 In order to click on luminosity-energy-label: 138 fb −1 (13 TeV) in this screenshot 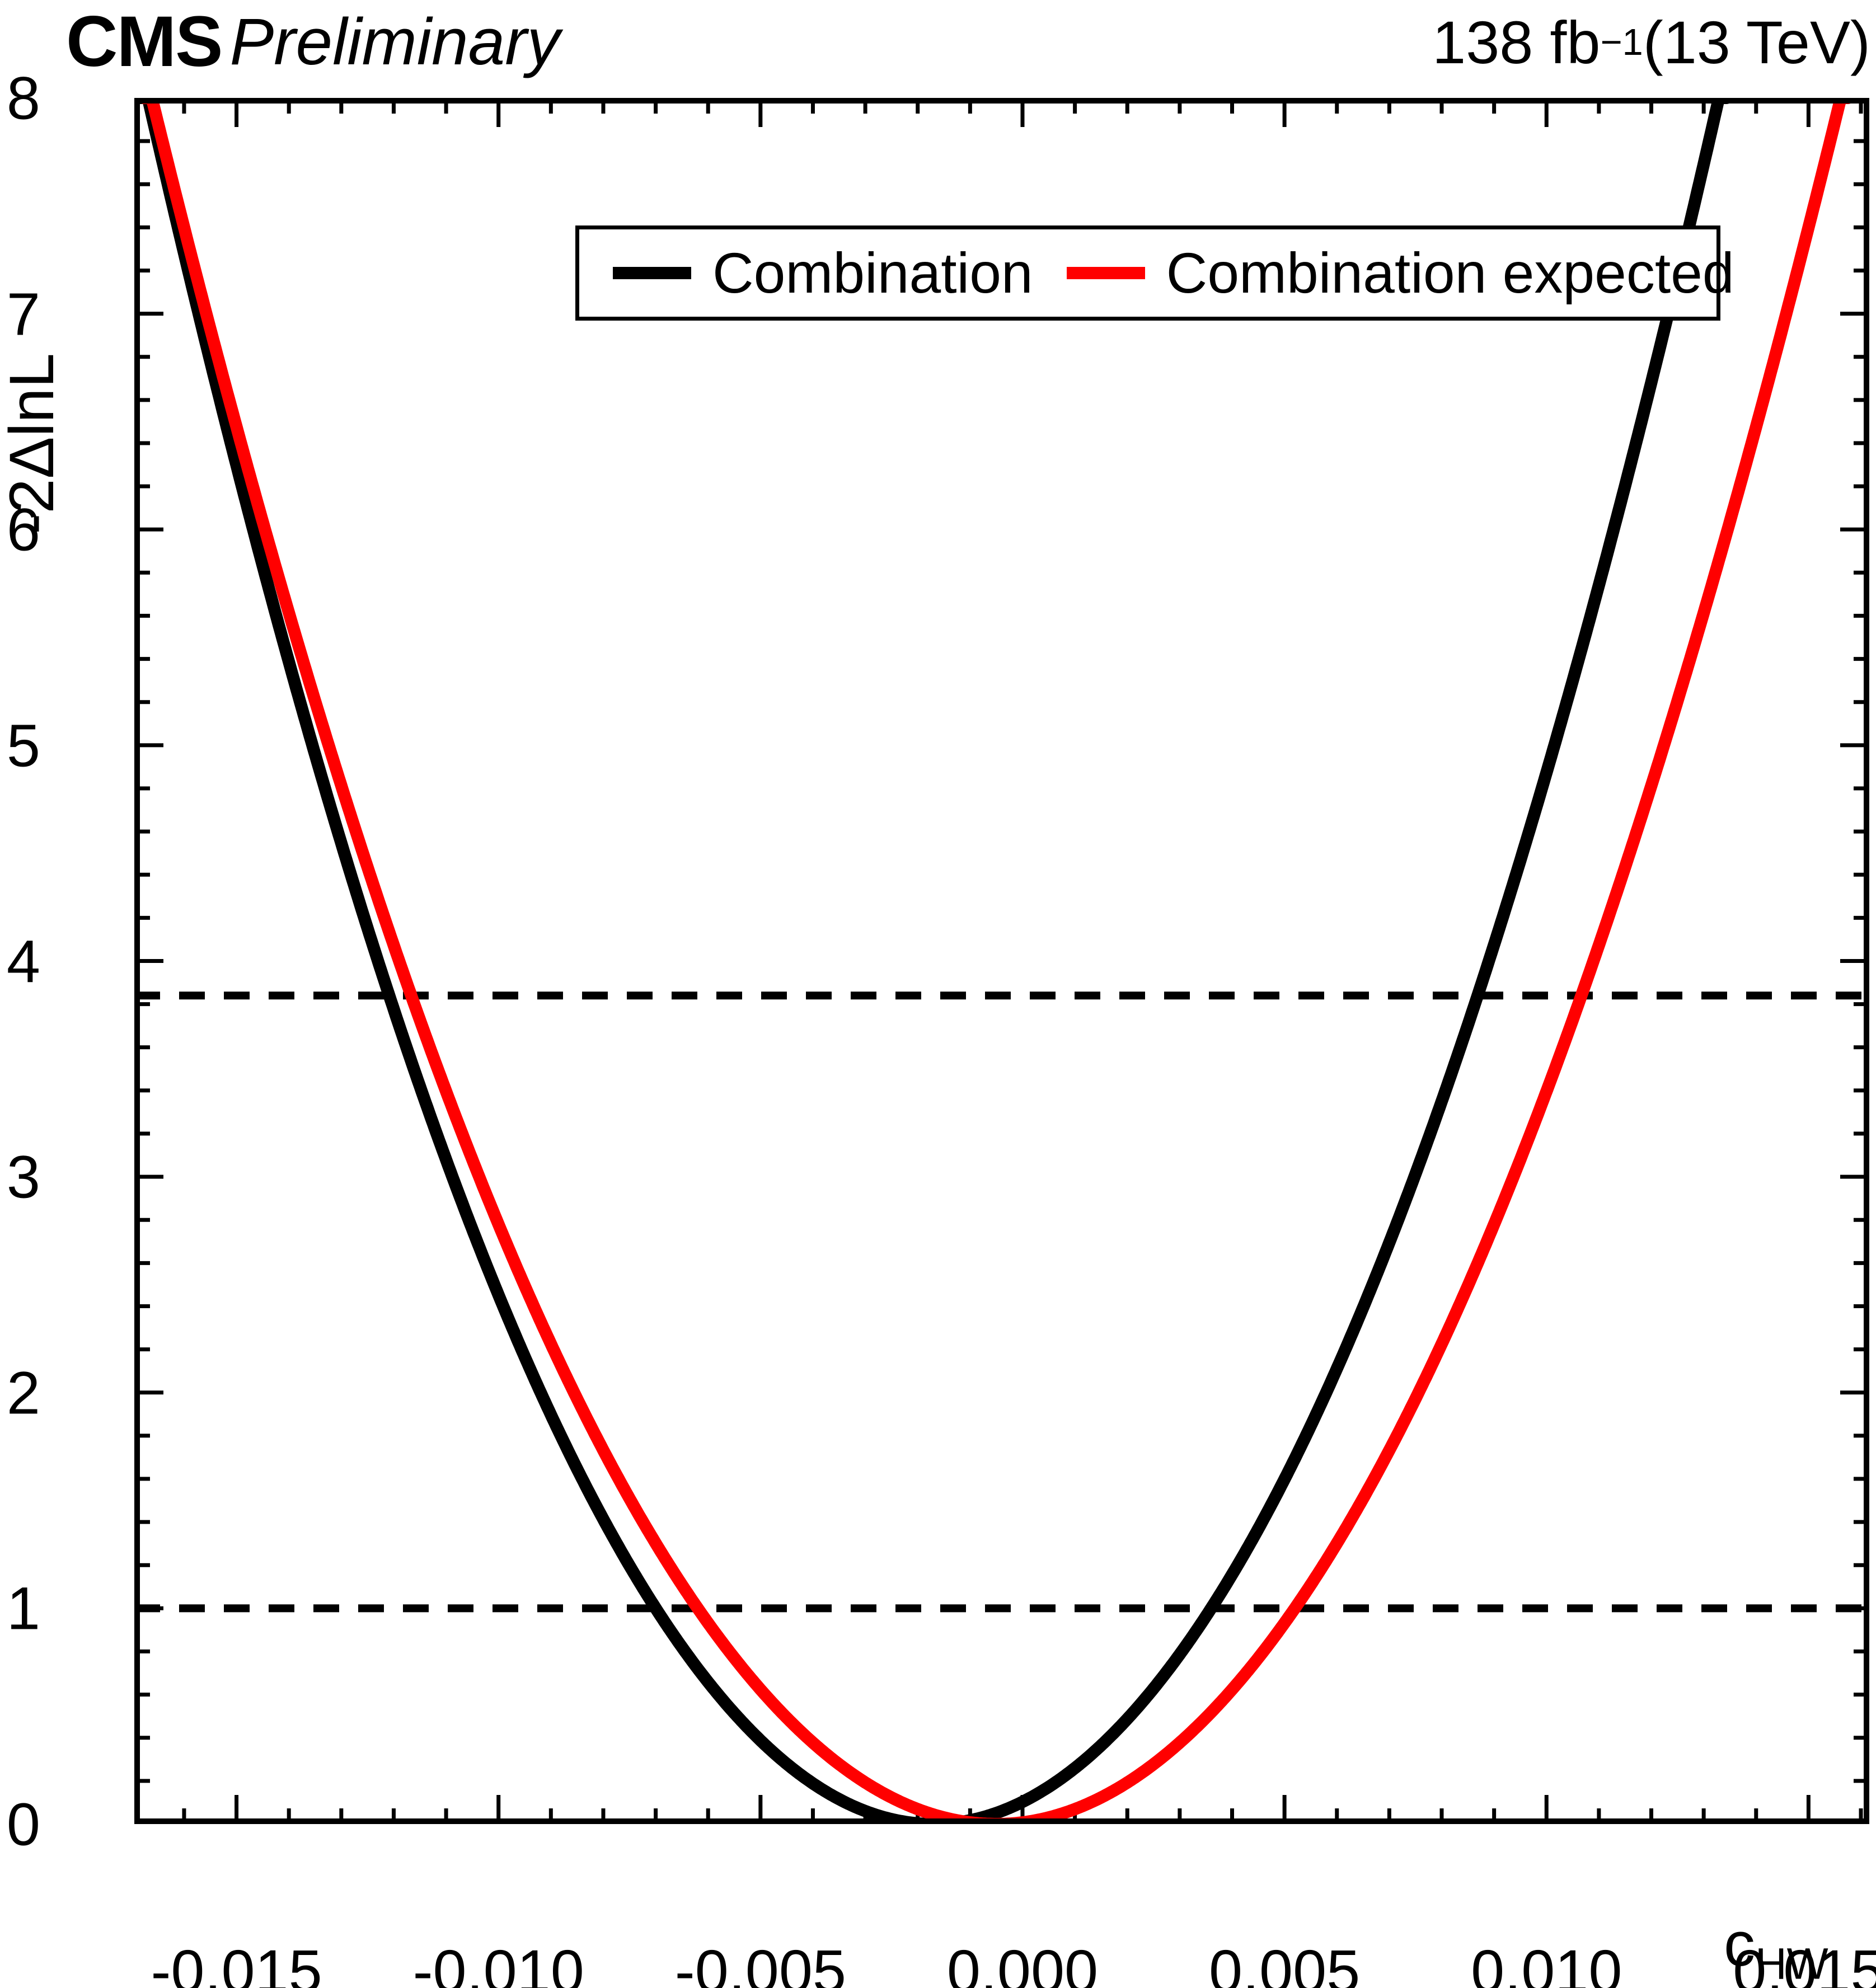, I will do `click(1651, 42)`.